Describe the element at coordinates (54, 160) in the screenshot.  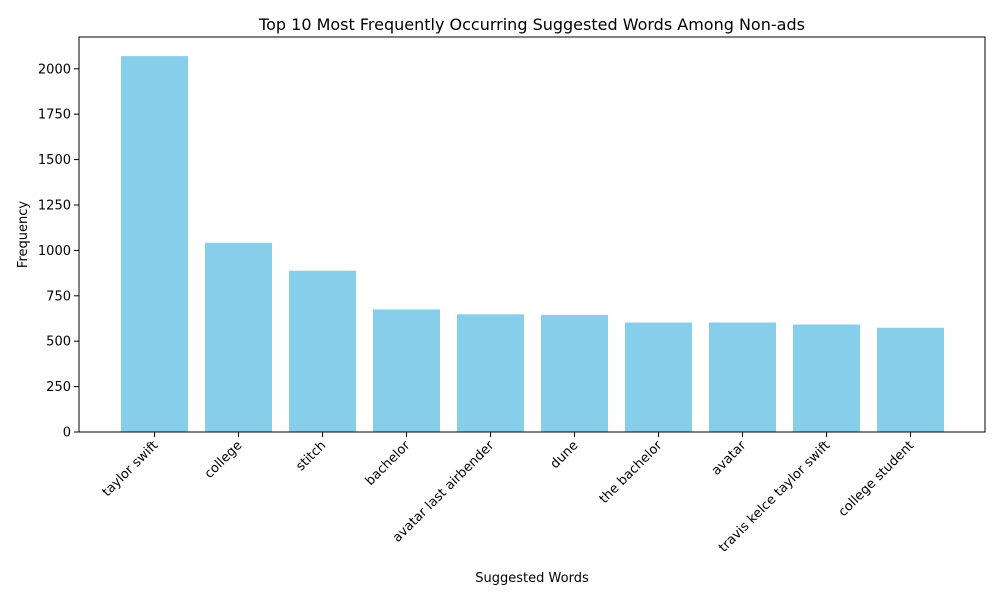
I see `y-tick-label: 1500` at that location.